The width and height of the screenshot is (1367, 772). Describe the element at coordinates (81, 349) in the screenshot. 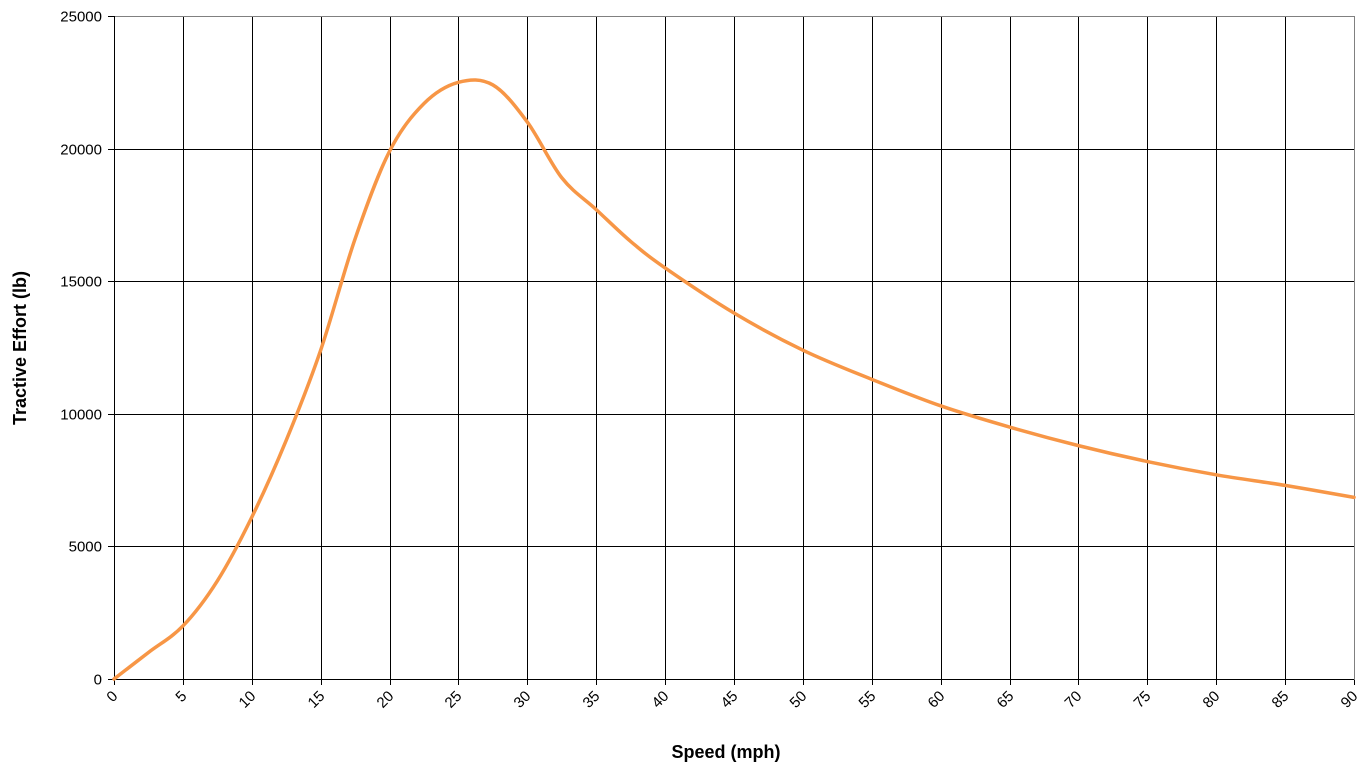

I see `y-tick-labels: 0 5000 10000 15000 20000 25000` at that location.